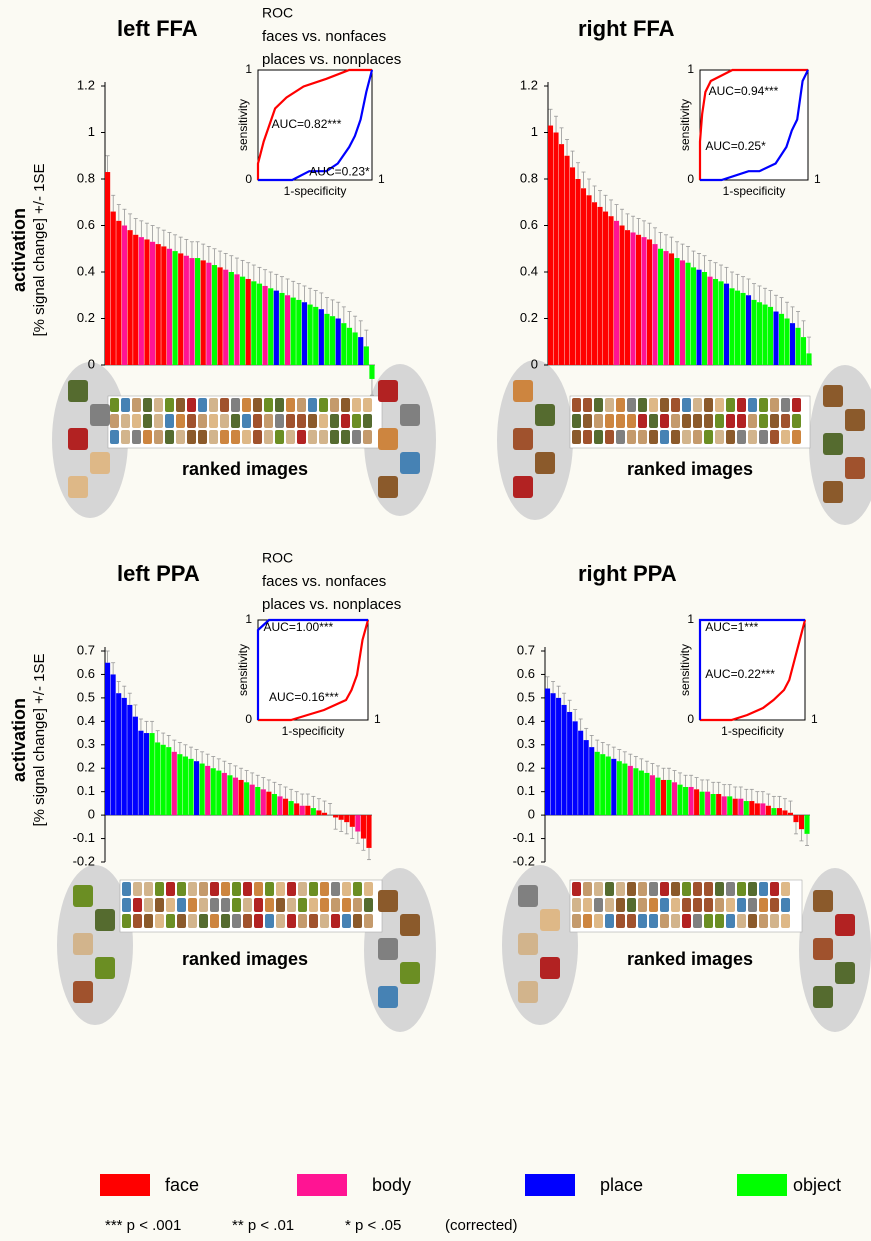 Image resolution: width=871 pixels, height=1241 pixels. Describe the element at coordinates (626, 28) in the screenshot. I see `chart-title: right FFA` at that location.